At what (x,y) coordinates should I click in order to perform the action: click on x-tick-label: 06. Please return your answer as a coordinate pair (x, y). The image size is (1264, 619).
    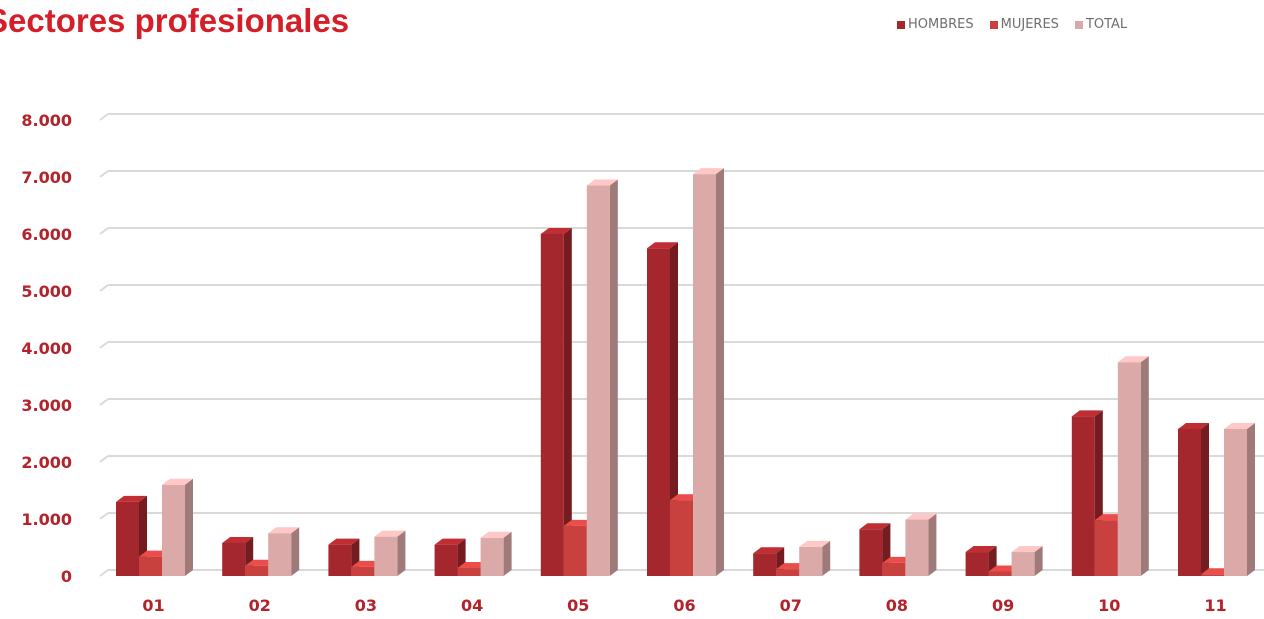
    Looking at the image, I should click on (684, 605).